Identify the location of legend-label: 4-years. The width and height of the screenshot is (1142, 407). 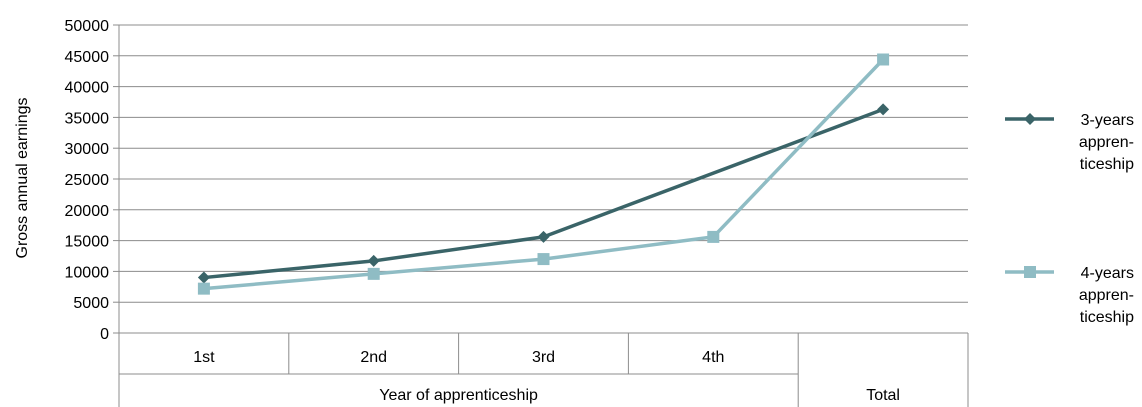
(1107, 273).